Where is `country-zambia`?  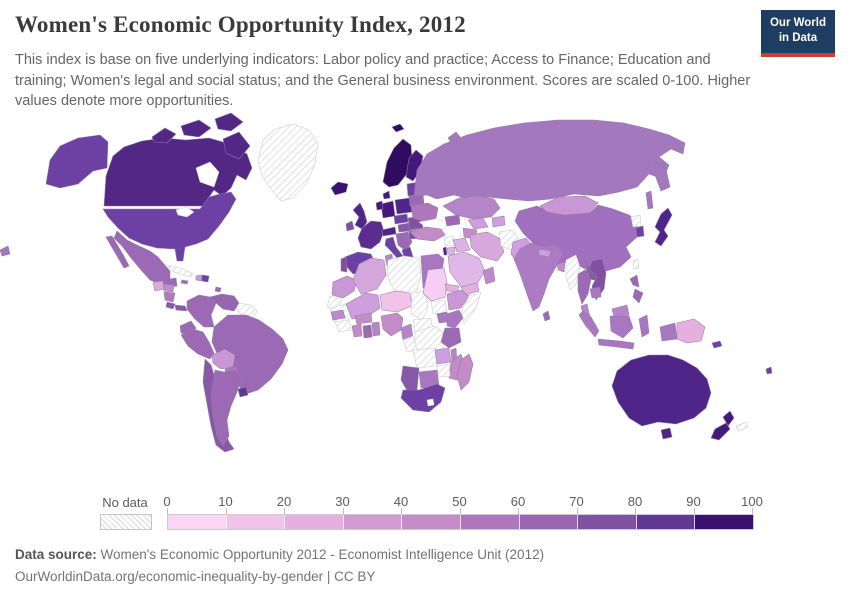
country-zambia is located at coordinates (443, 356).